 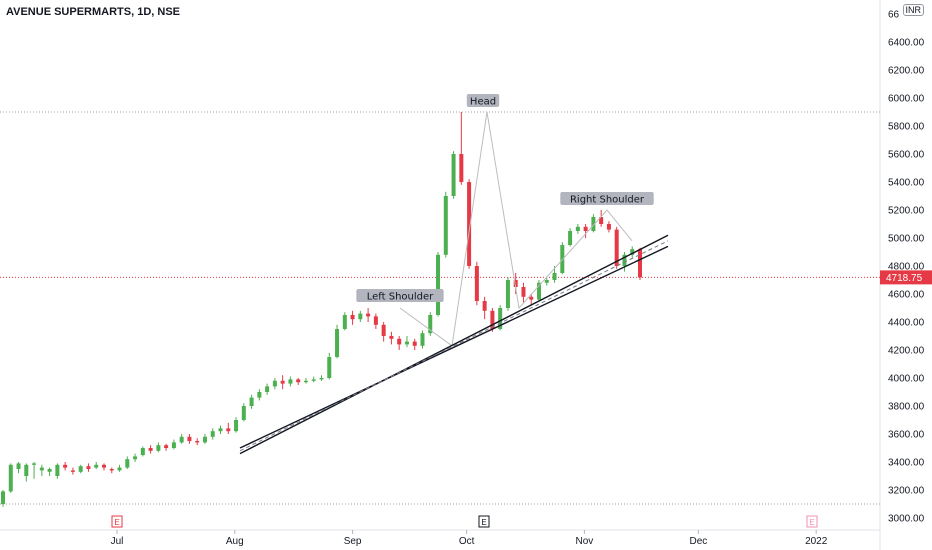 I want to click on y-tick-label: 5800.00, so click(x=906, y=127).